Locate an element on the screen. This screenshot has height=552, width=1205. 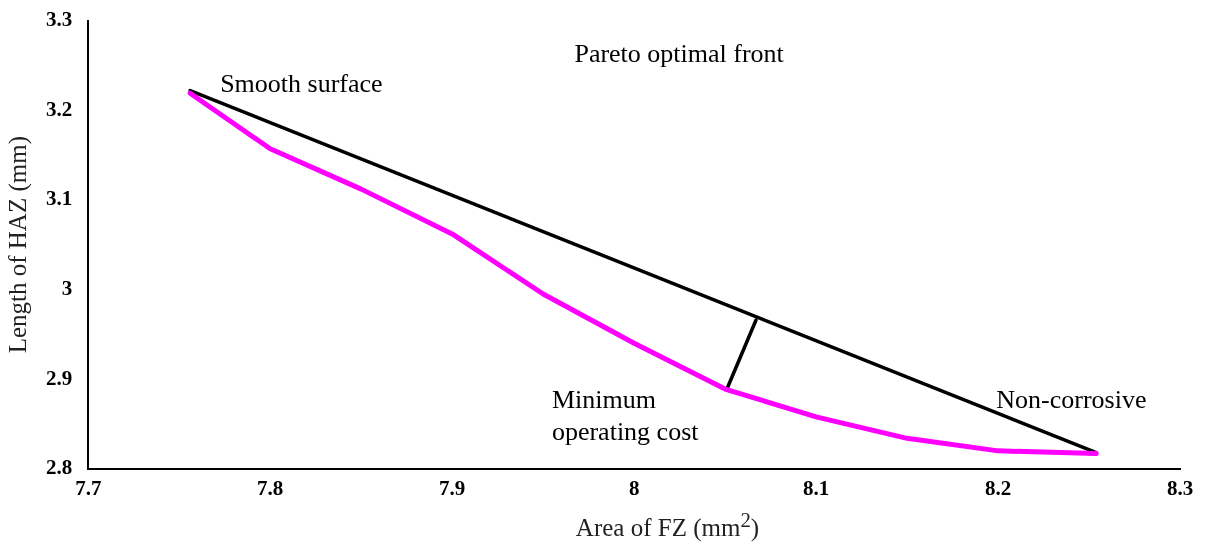
y-tick-label: 2.9 is located at coordinates (59, 377).